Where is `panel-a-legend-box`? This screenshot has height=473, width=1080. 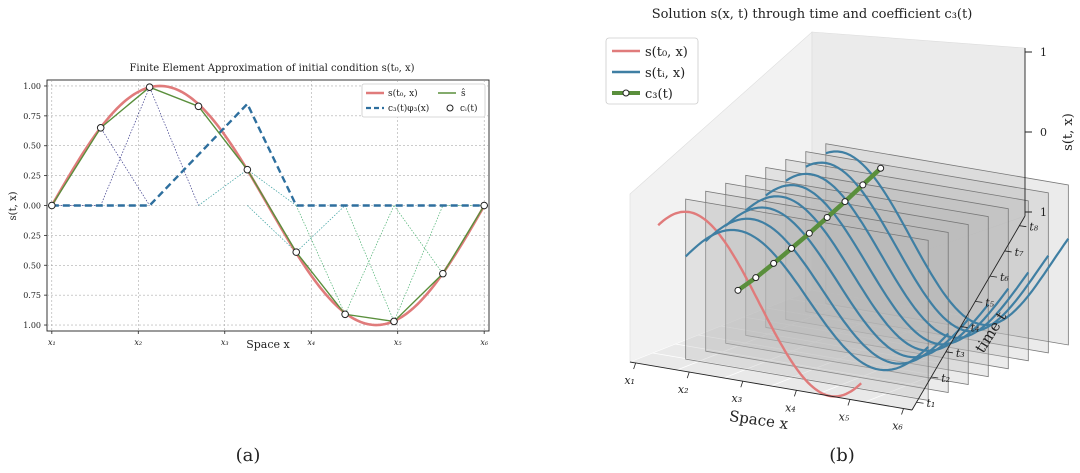
panel-a-legend-box is located at coordinates (423, 100).